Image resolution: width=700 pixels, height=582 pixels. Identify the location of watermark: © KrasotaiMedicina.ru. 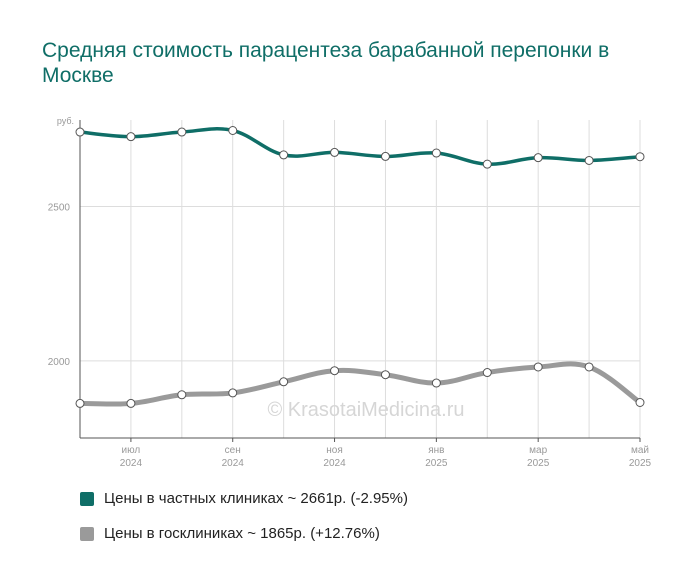
(365, 410).